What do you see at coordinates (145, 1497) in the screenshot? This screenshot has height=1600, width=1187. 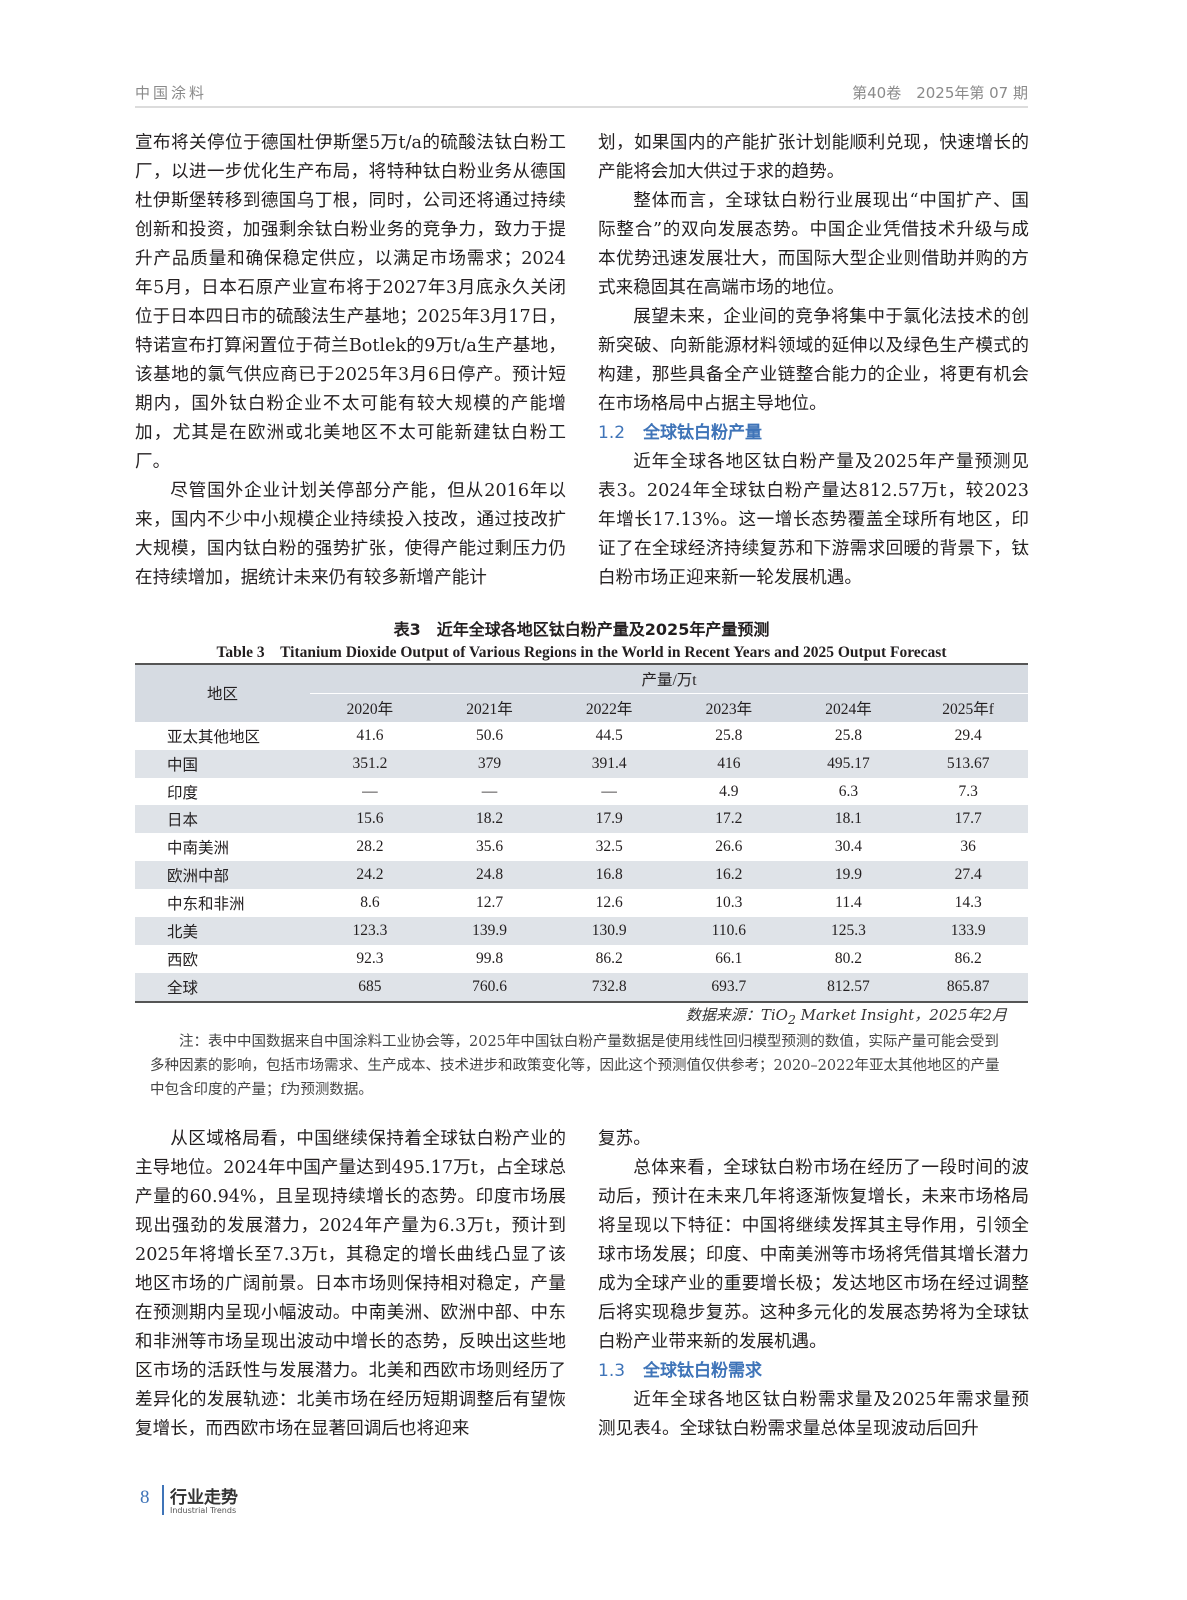 I see `page-number: 8` at bounding box center [145, 1497].